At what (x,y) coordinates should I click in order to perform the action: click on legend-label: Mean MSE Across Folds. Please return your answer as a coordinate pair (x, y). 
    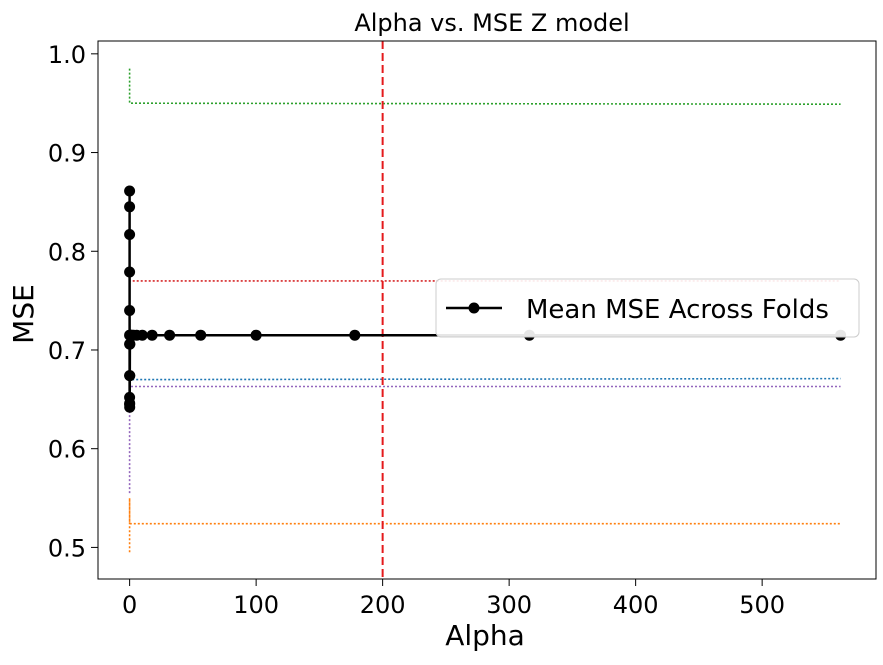
    Looking at the image, I should click on (677, 310).